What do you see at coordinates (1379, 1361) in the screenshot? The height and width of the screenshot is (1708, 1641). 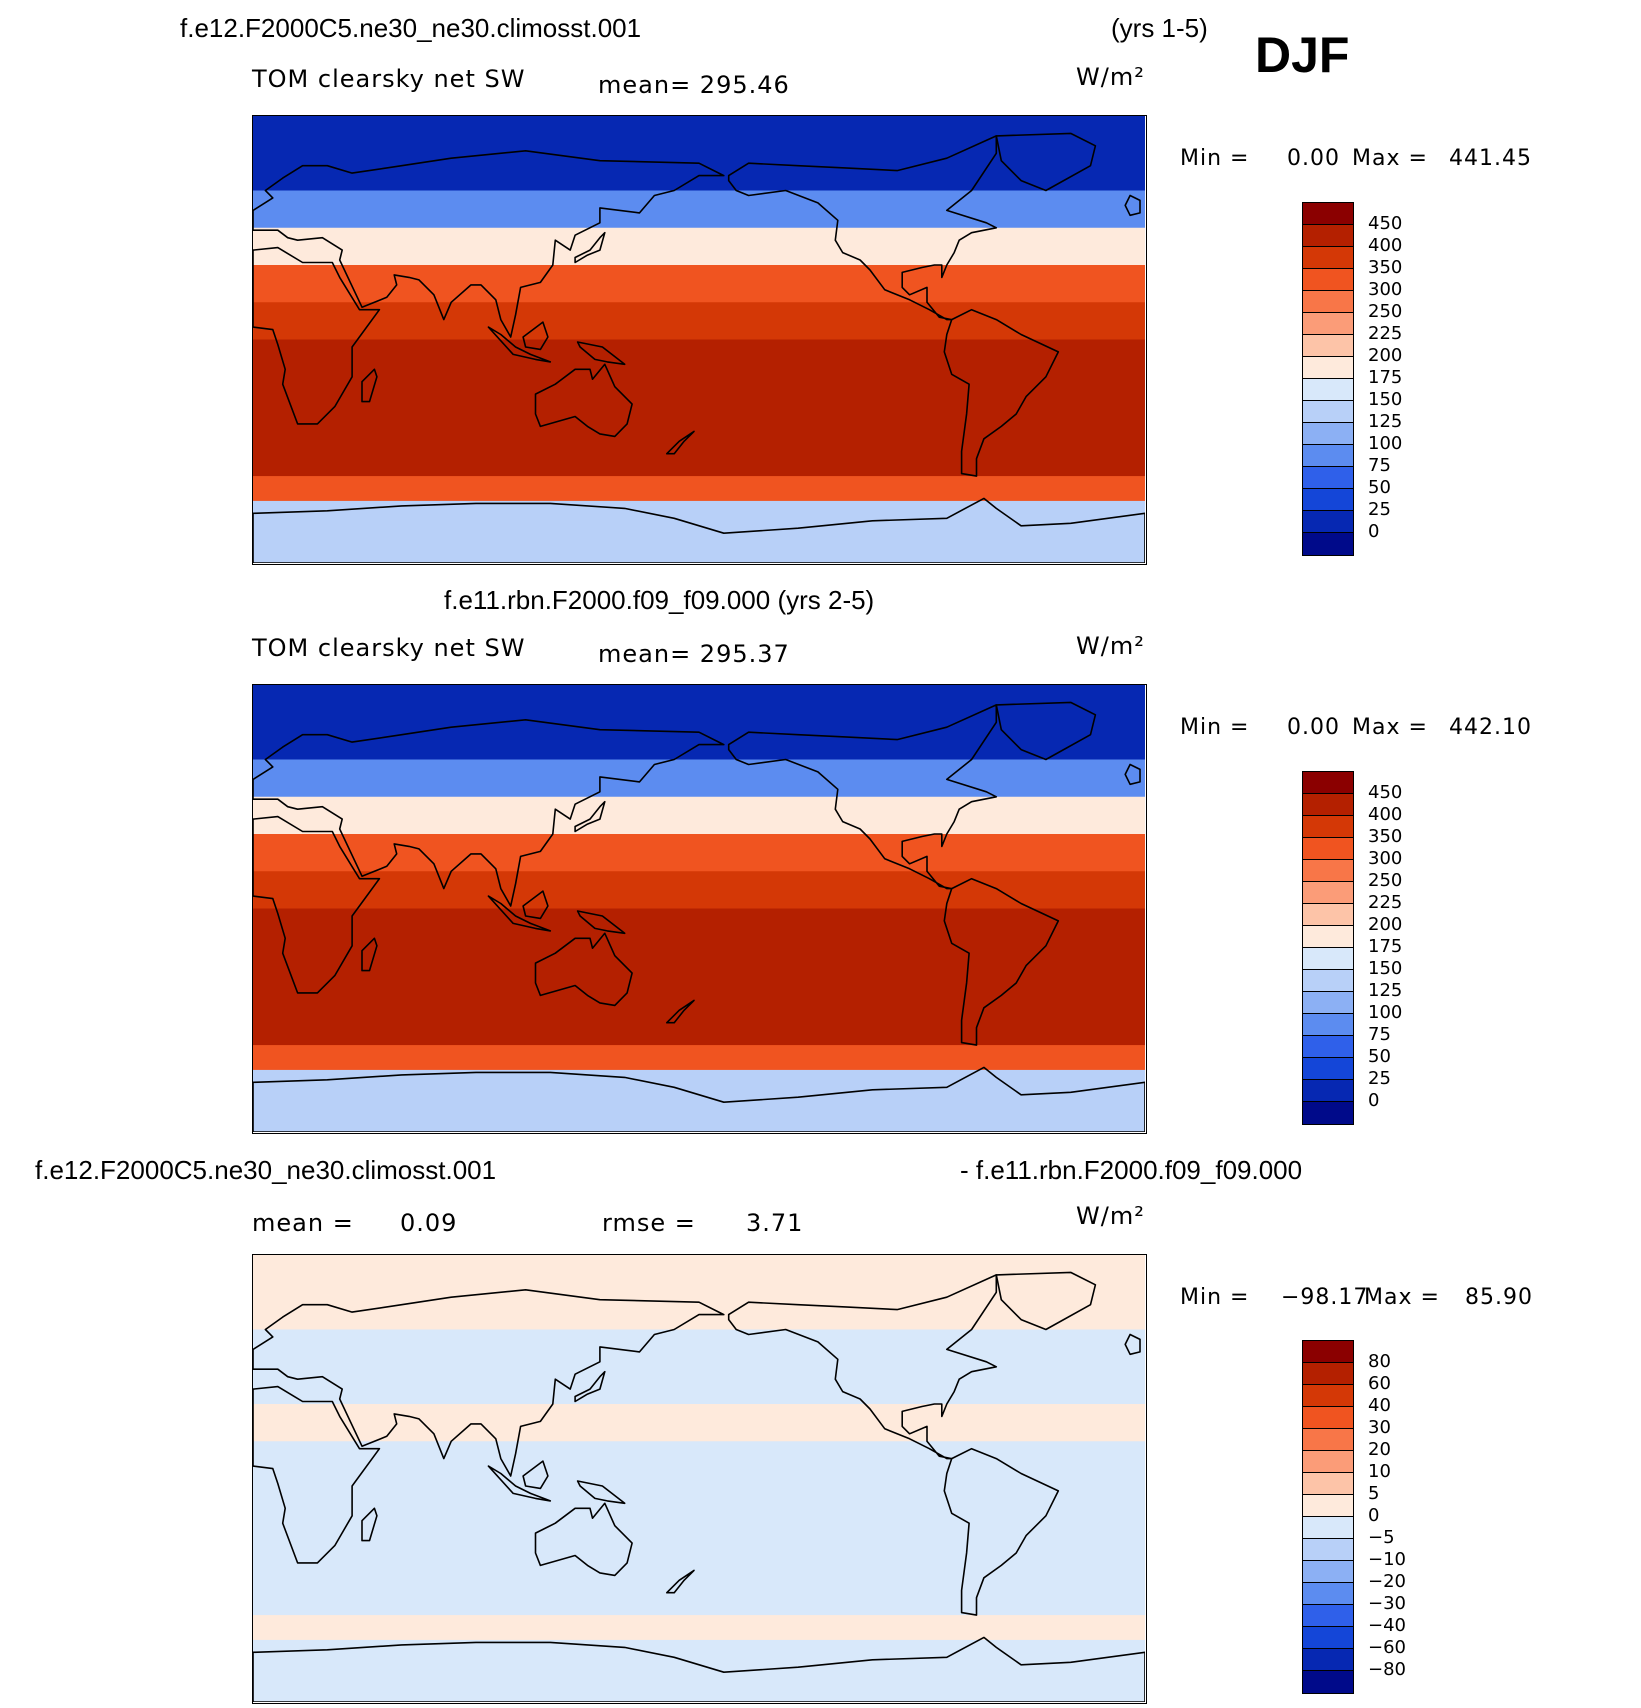 I see `colorbar-tick-label: 80` at bounding box center [1379, 1361].